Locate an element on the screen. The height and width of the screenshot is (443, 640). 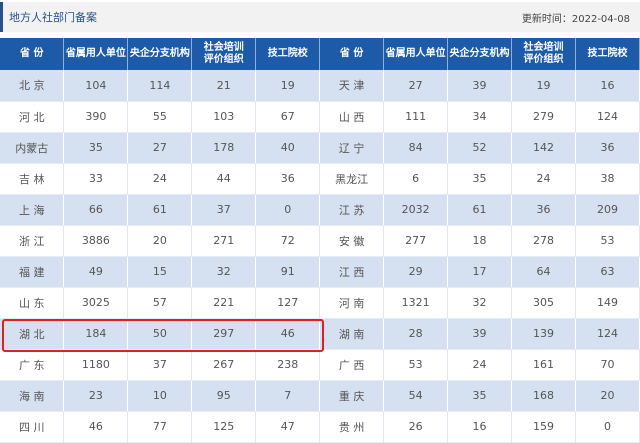
value-cell: 39 is located at coordinates (479, 86).